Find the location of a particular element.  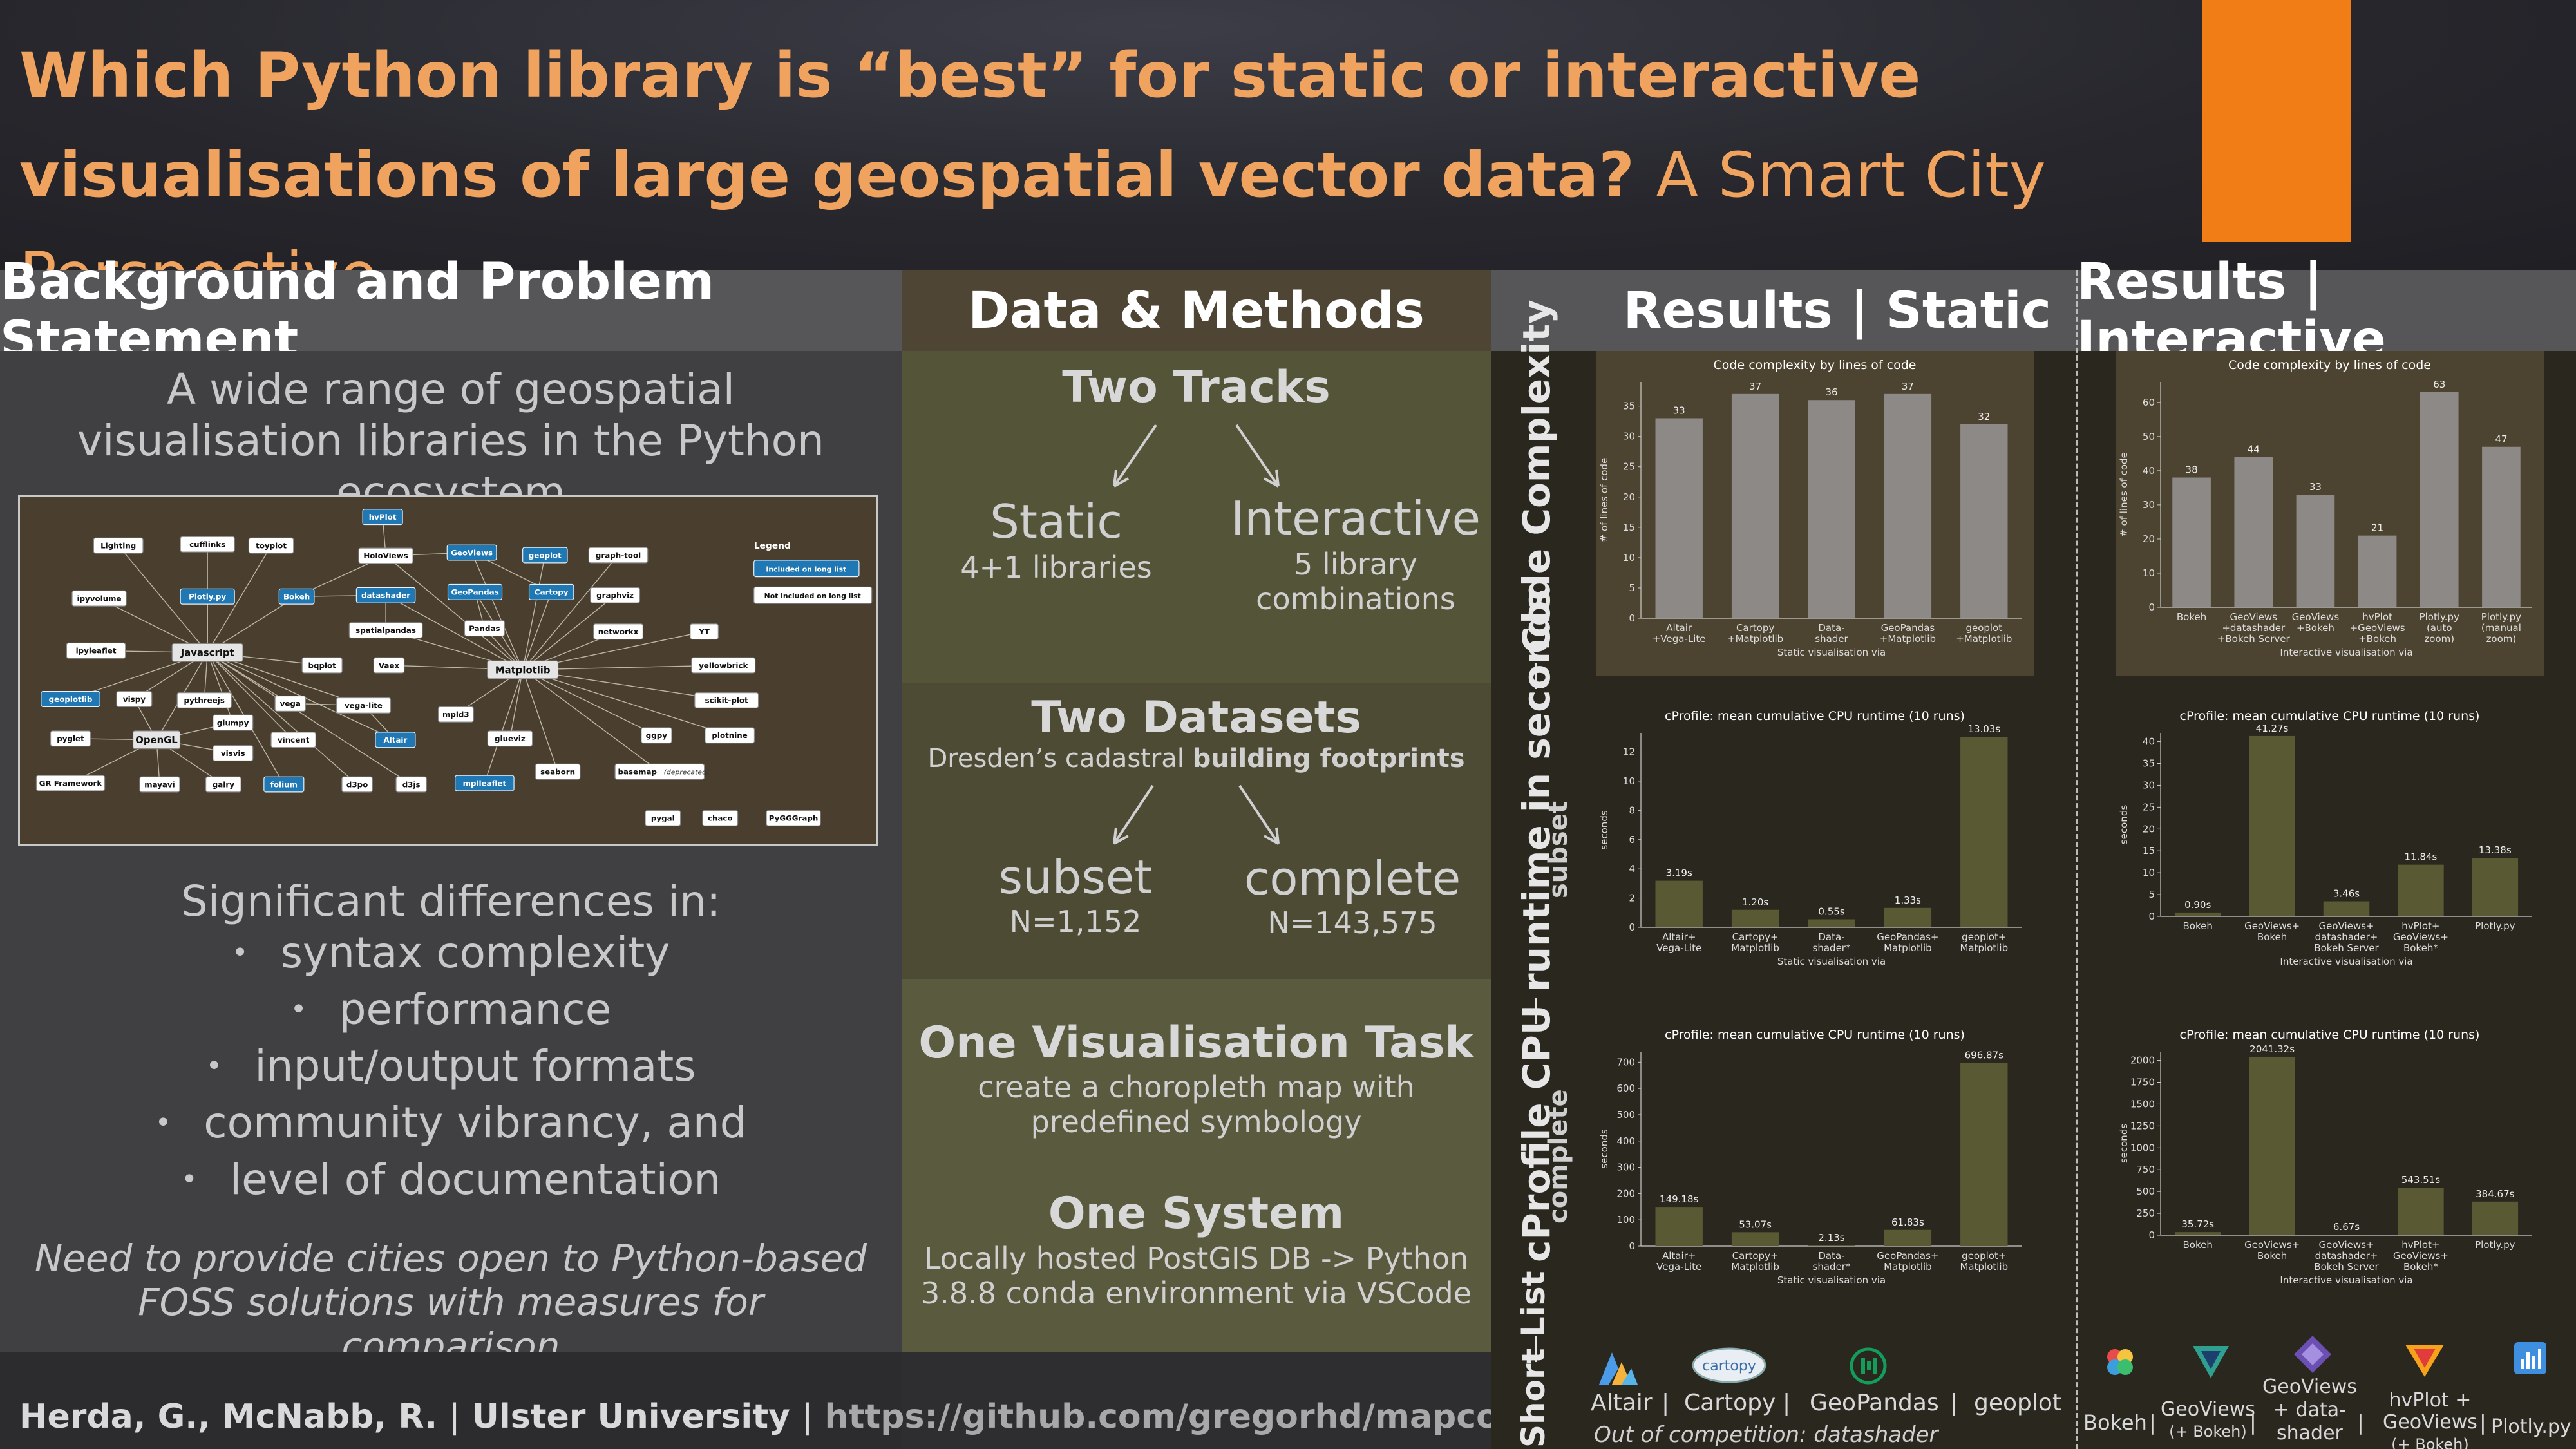

diagram-node-geoviews: GeoViews is located at coordinates (471, 553).